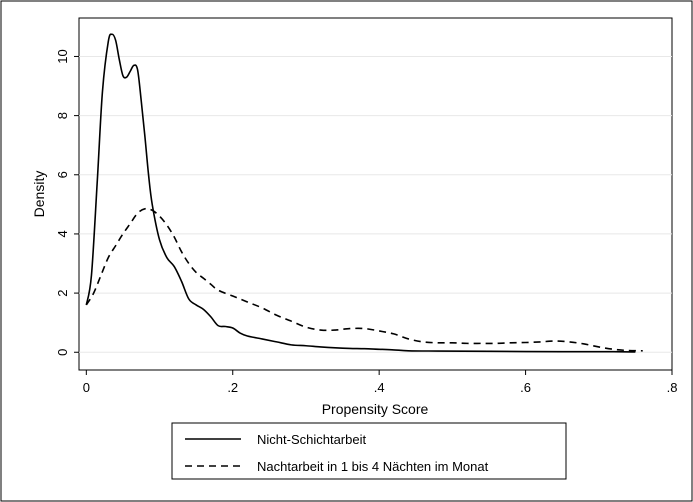 This screenshot has width=693, height=502. I want to click on y-tick-label: 4, so click(62, 233).